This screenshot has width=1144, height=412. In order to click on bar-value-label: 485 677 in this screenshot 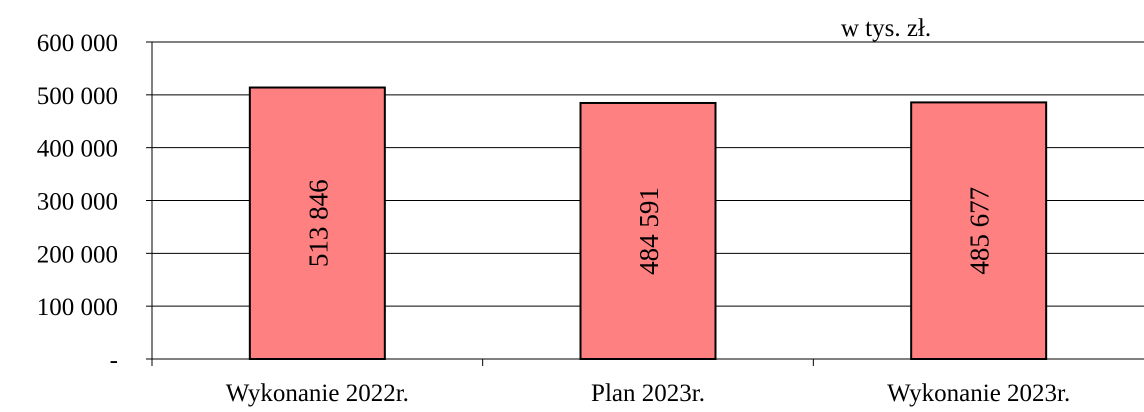, I will do `click(980, 231)`.